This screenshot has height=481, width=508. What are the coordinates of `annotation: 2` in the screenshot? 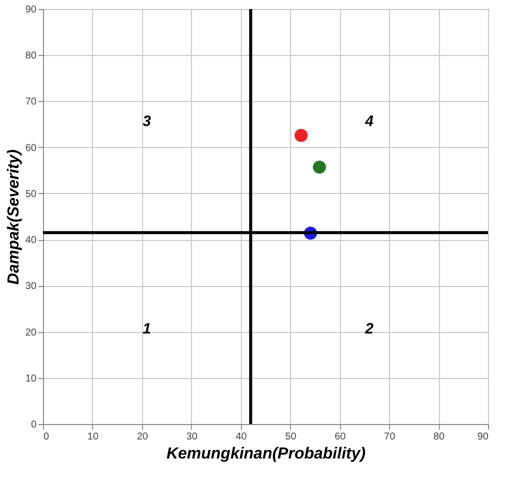 It's located at (369, 329).